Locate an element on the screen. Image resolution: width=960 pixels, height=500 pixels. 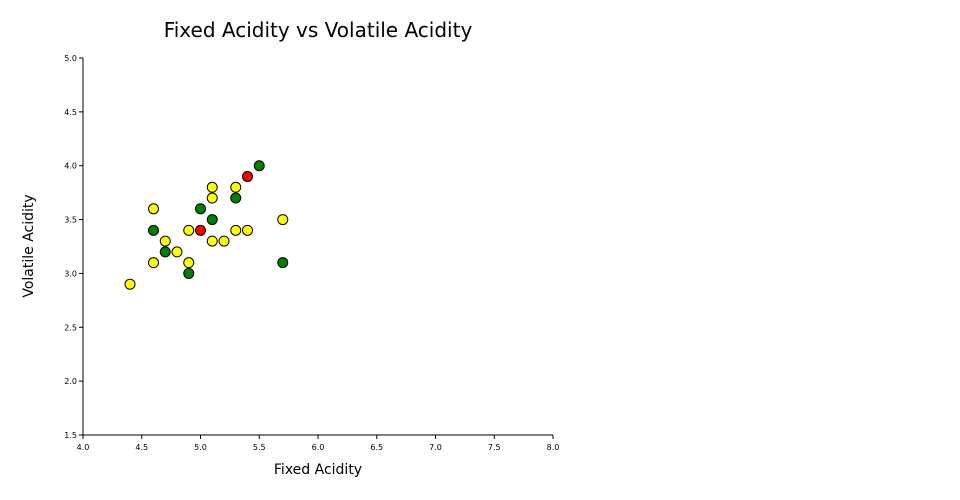
x-tick-label: 4.0 is located at coordinates (83, 447).